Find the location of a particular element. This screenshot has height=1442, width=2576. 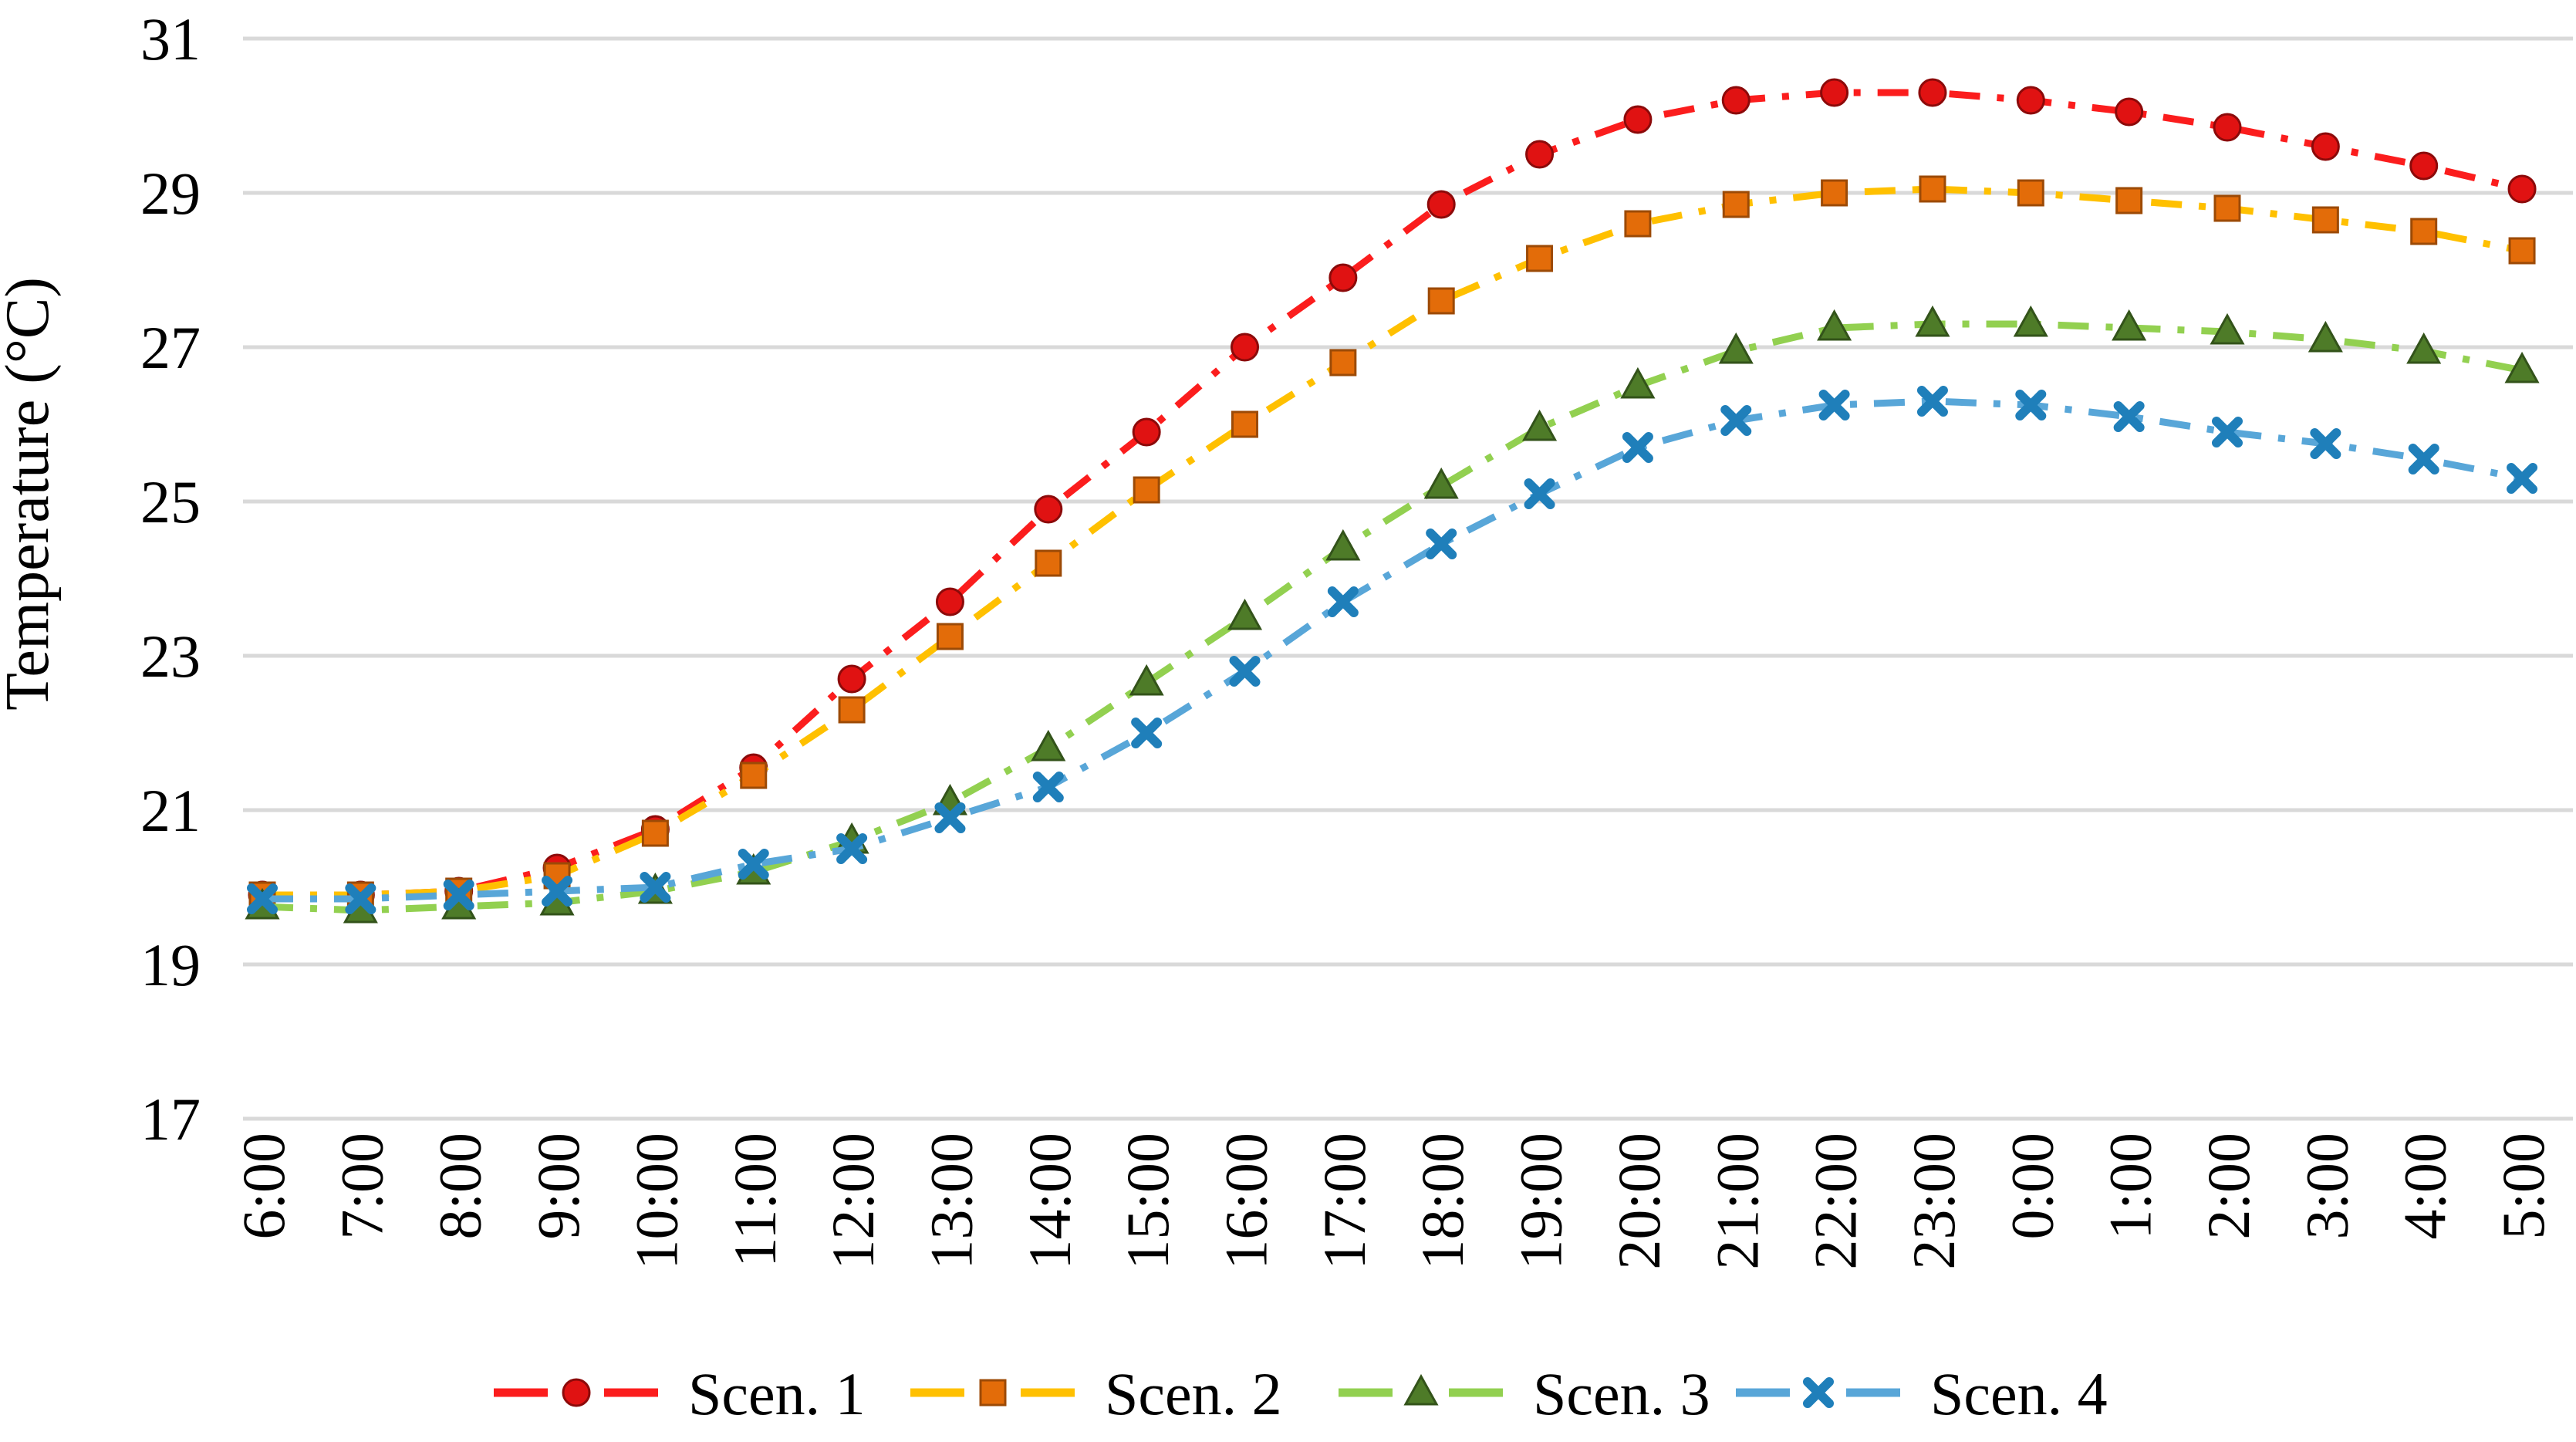

y-tick-label: 21 is located at coordinates (170, 811).